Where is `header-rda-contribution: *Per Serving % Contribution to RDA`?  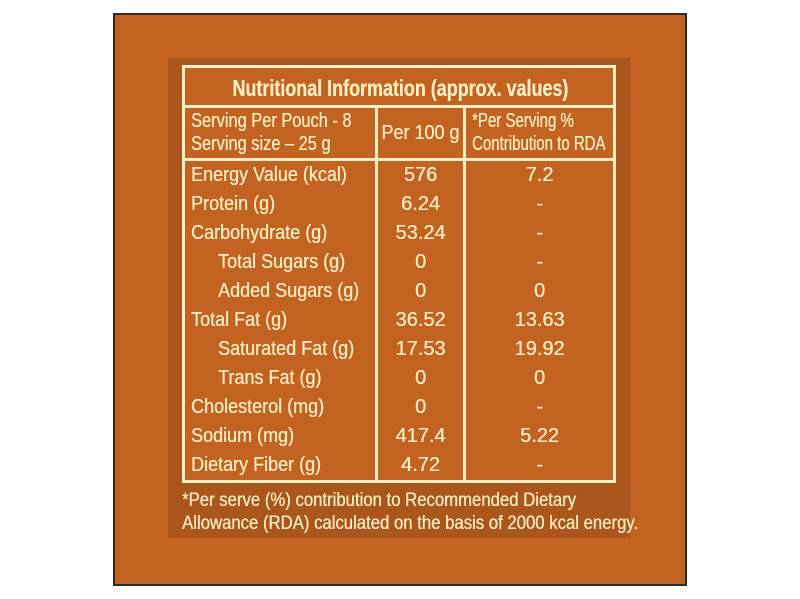
header-rda-contribution: *Per Serving % Contribution to RDA is located at coordinates (538, 133).